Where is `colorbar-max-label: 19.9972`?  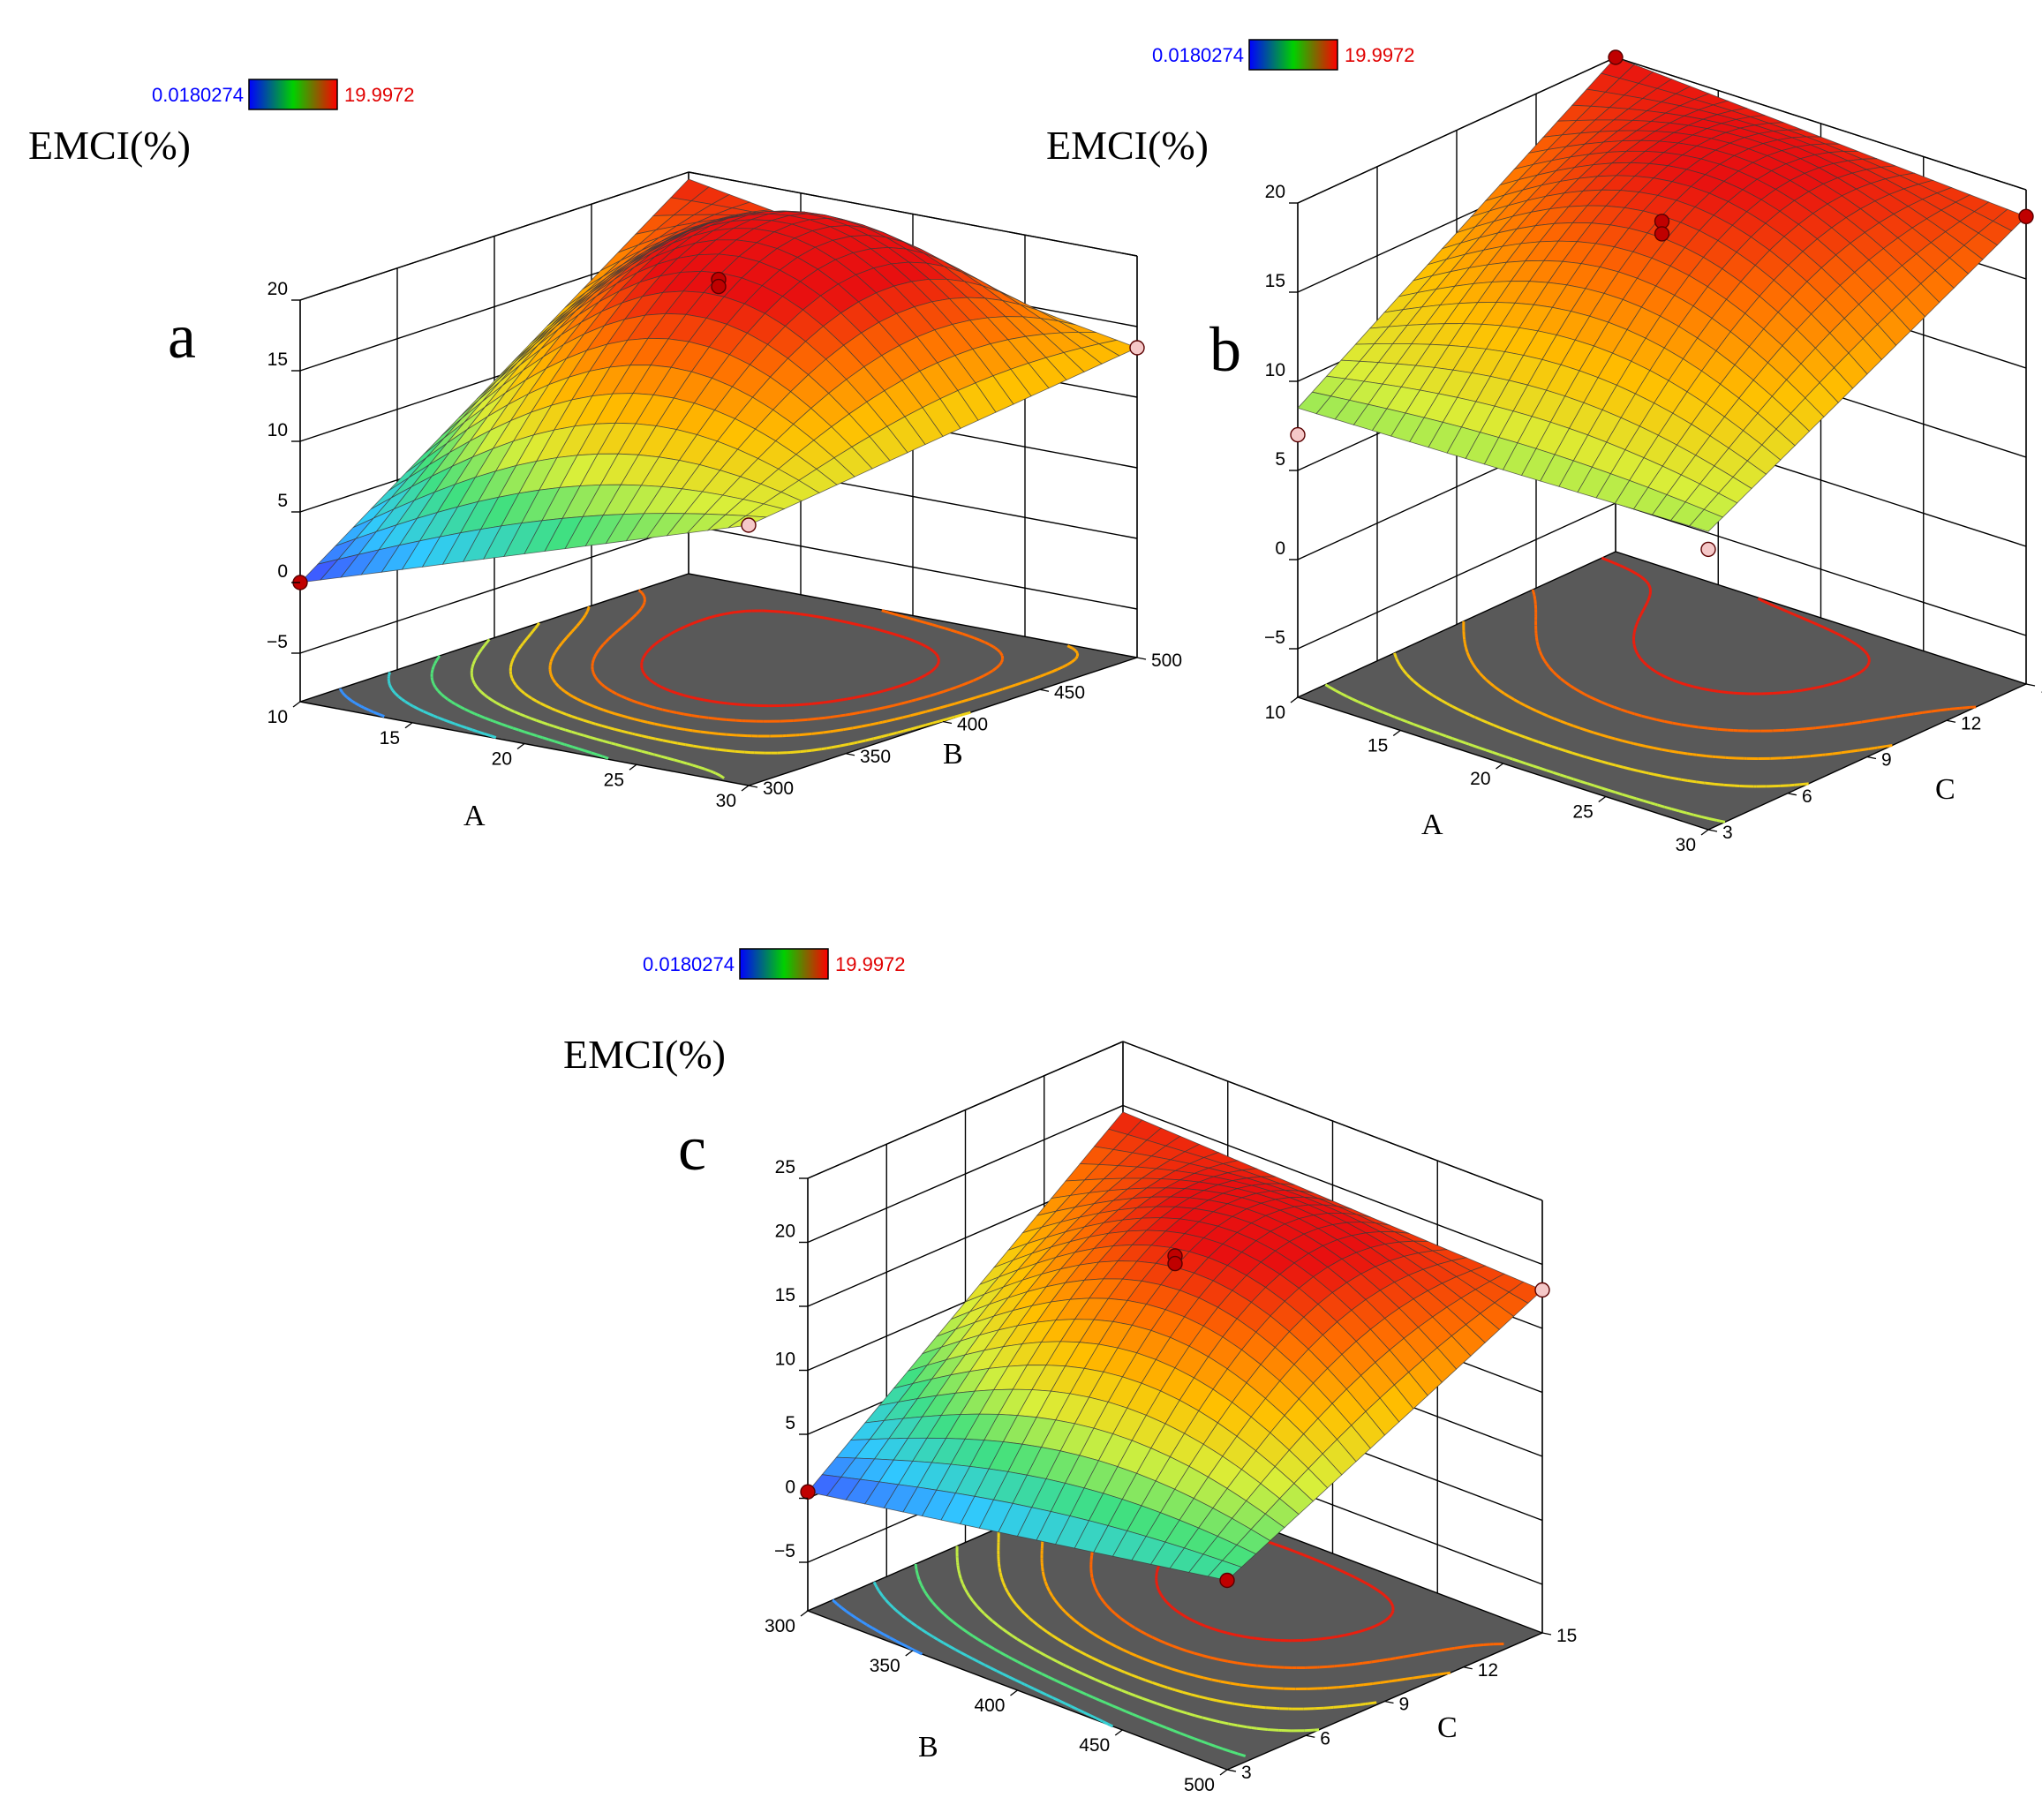 colorbar-max-label: 19.9972 is located at coordinates (870, 964).